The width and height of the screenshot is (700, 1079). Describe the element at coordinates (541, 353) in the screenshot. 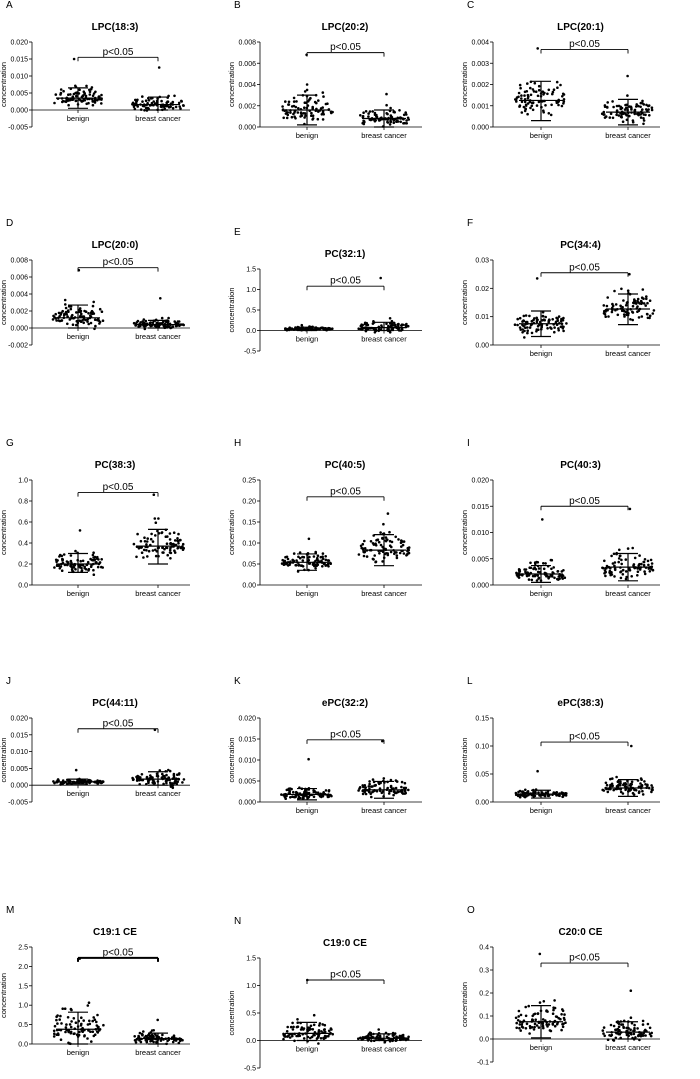

I see `x-category-label: benign` at that location.